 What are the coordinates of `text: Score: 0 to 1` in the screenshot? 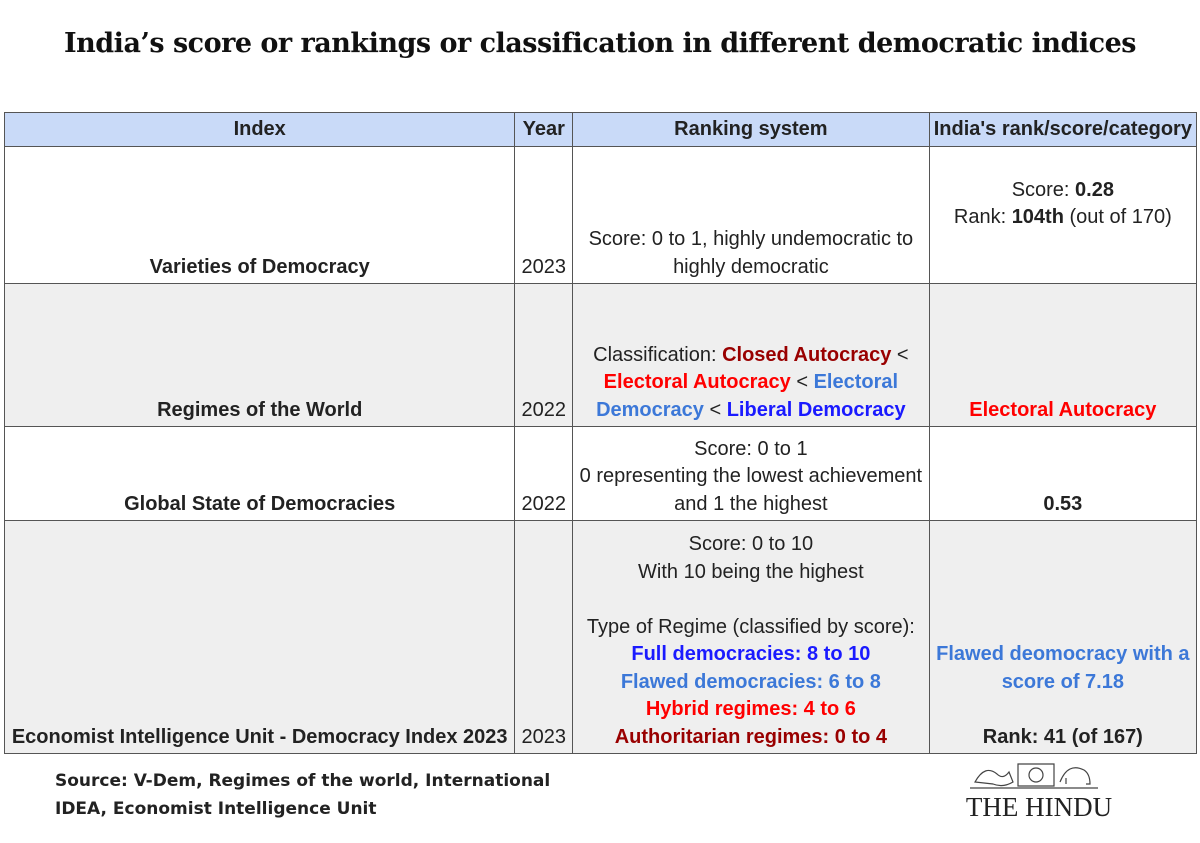 It's located at (751, 448).